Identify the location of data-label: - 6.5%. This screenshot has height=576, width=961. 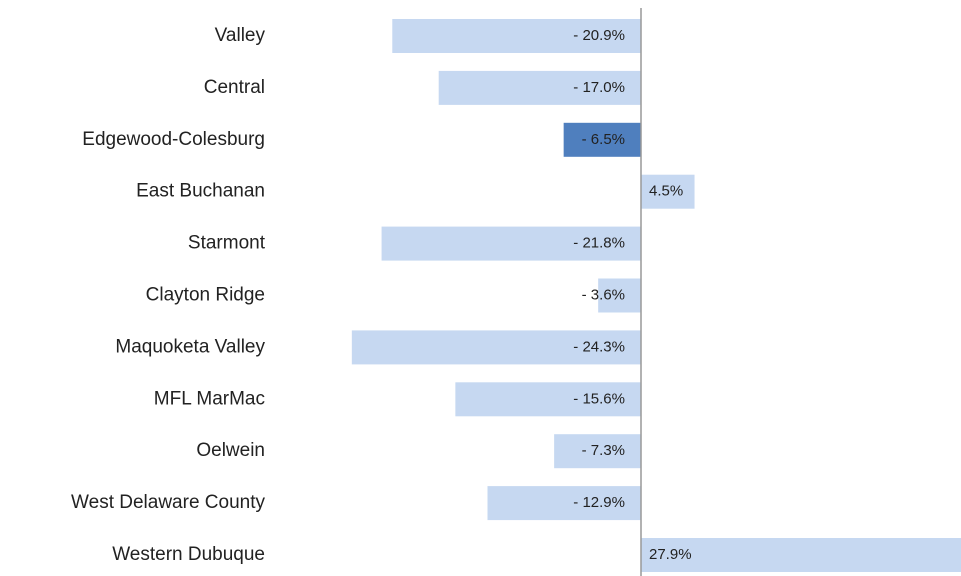
(603, 139).